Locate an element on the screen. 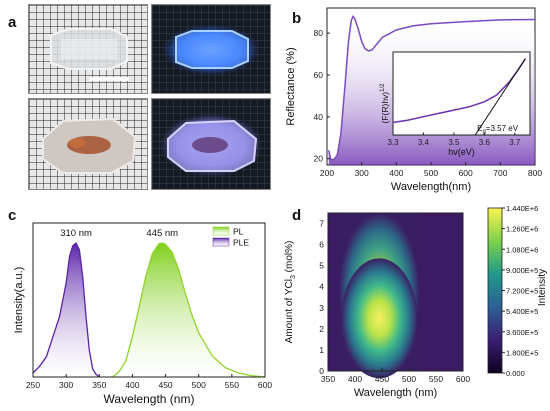  y-axis-label-c: Intensity(a.u.) is located at coordinates (19, 300).